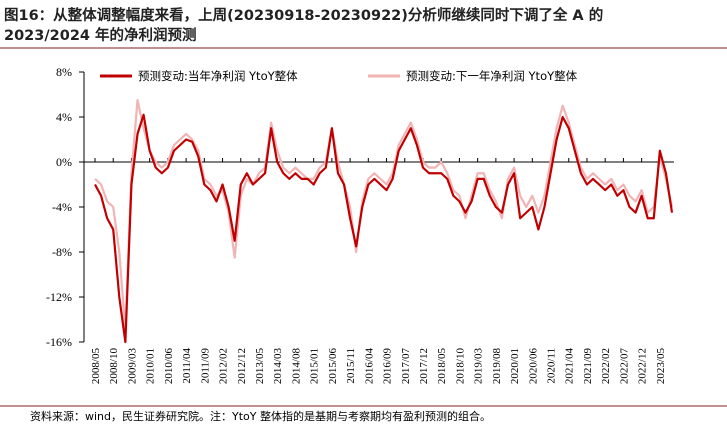  What do you see at coordinates (624, 366) in the screenshot?
I see `x-tick-label: 2022/07` at bounding box center [624, 366].